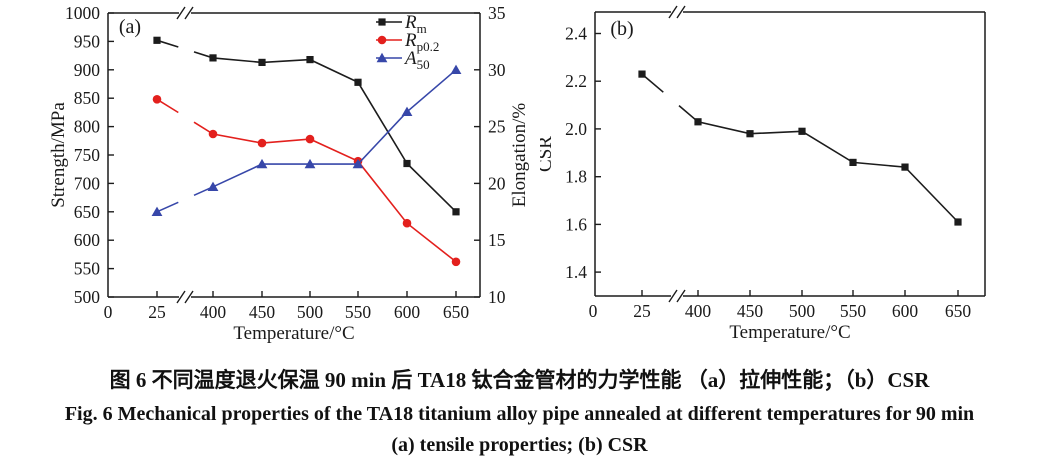 The height and width of the screenshot is (470, 1039). Describe the element at coordinates (497, 13) in the screenshot. I see `svg-text: 35` at that location.